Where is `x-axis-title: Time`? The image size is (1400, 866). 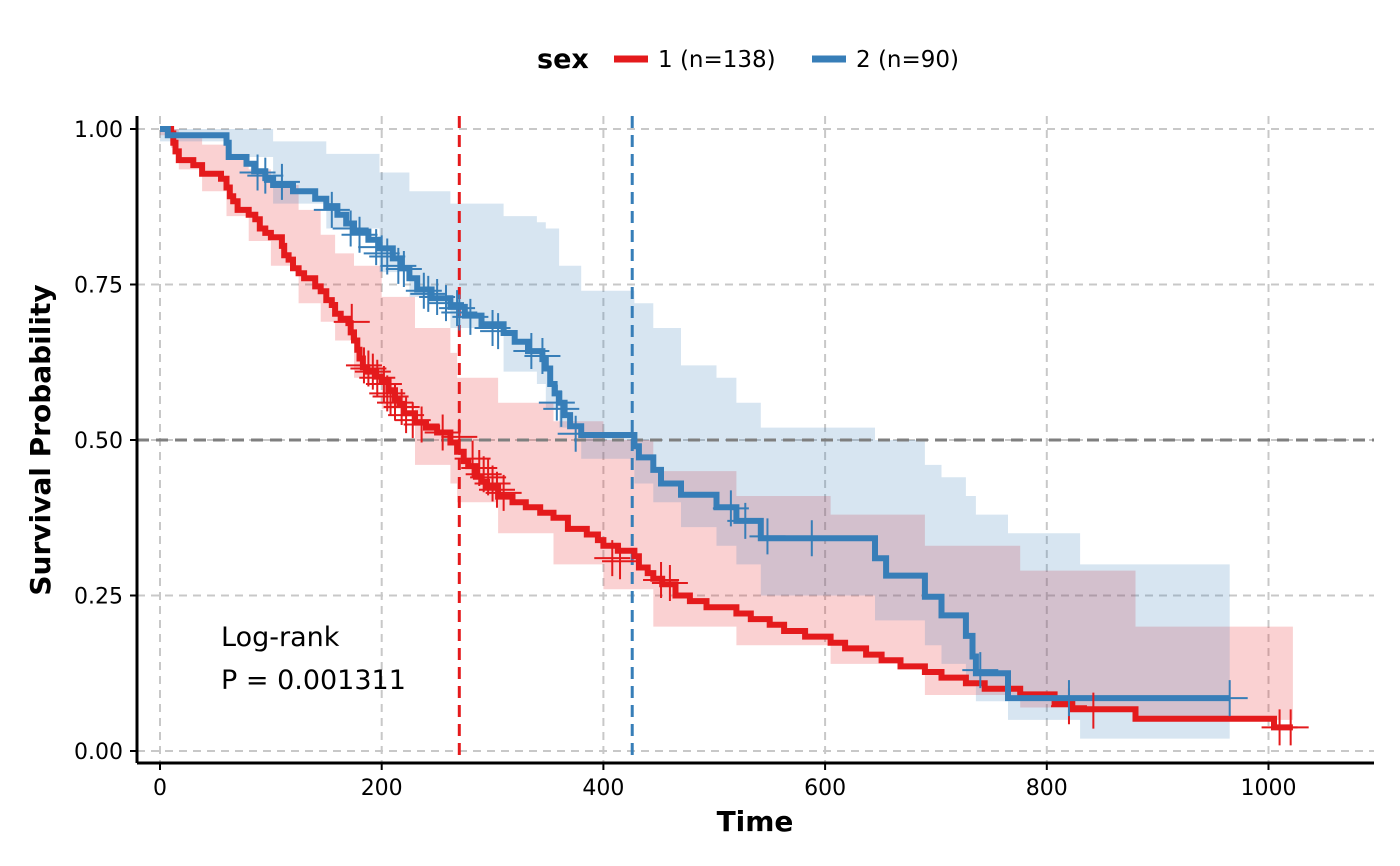
x-axis-title: Time is located at coordinates (755, 821).